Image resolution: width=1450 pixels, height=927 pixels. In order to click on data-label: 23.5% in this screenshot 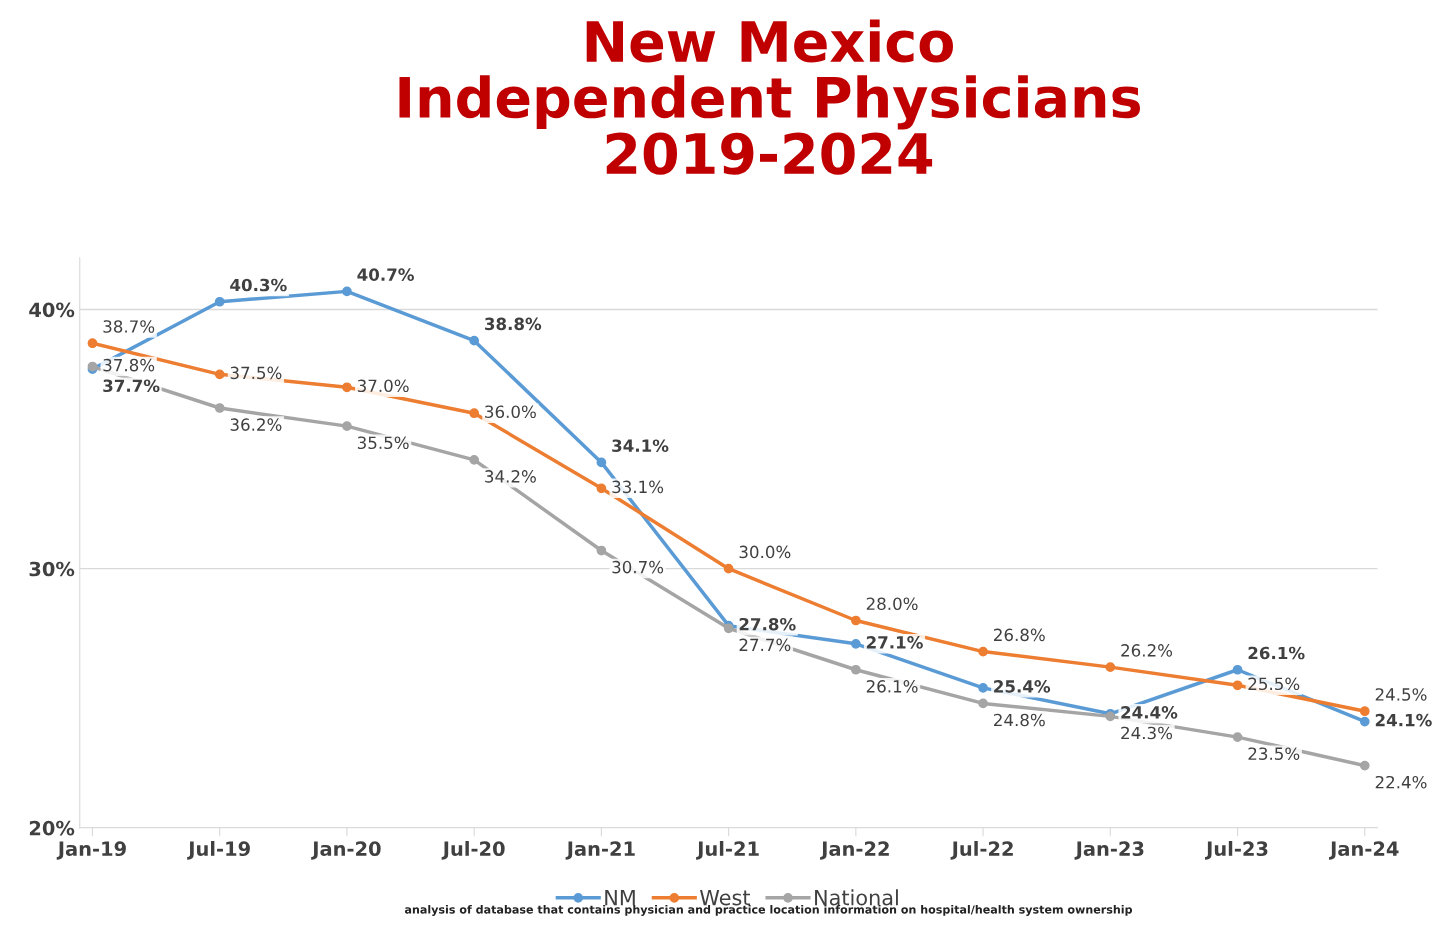, I will do `click(1274, 753)`.